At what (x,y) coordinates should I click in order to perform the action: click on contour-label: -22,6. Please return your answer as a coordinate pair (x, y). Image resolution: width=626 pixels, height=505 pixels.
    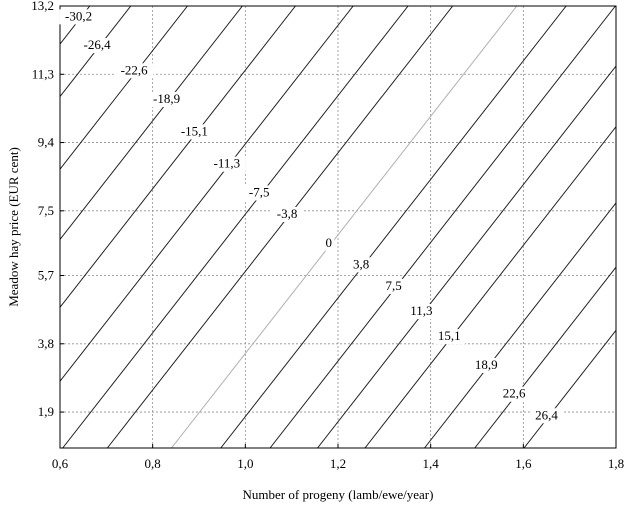
    Looking at the image, I should click on (135, 69).